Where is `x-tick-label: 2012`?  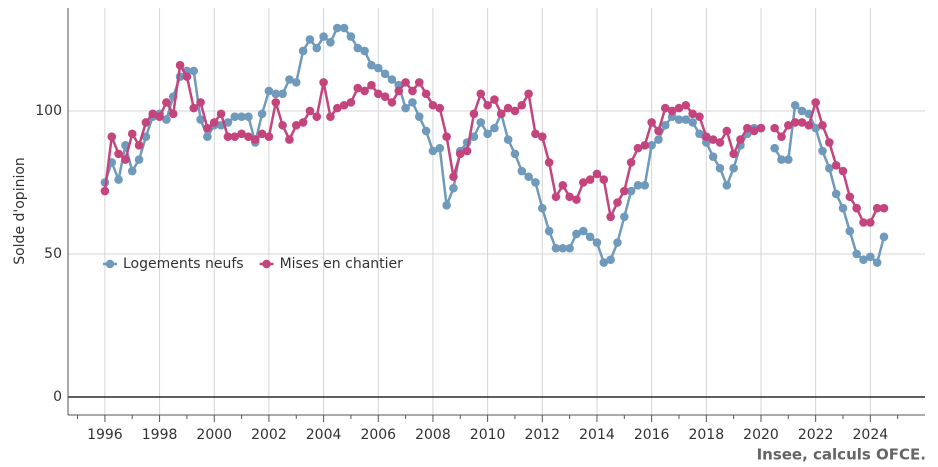
x-tick-label: 2012 is located at coordinates (542, 435).